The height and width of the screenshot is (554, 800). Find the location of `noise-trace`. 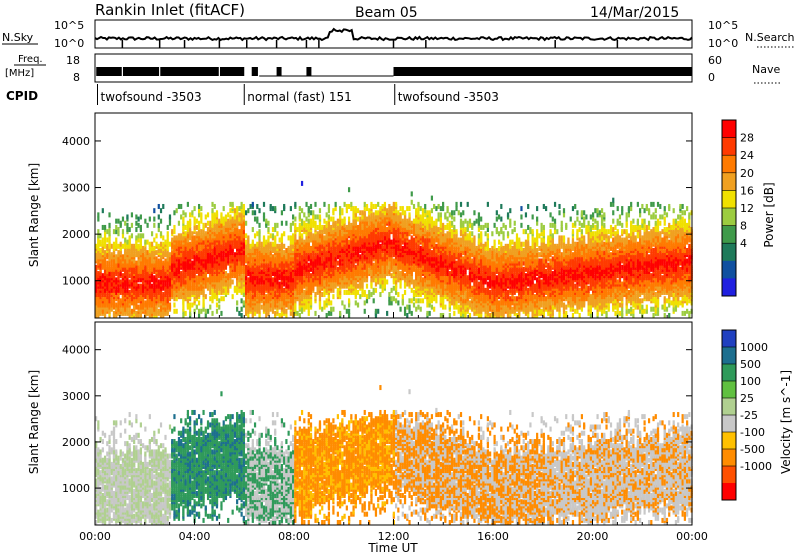

noise-trace is located at coordinates (393, 37).